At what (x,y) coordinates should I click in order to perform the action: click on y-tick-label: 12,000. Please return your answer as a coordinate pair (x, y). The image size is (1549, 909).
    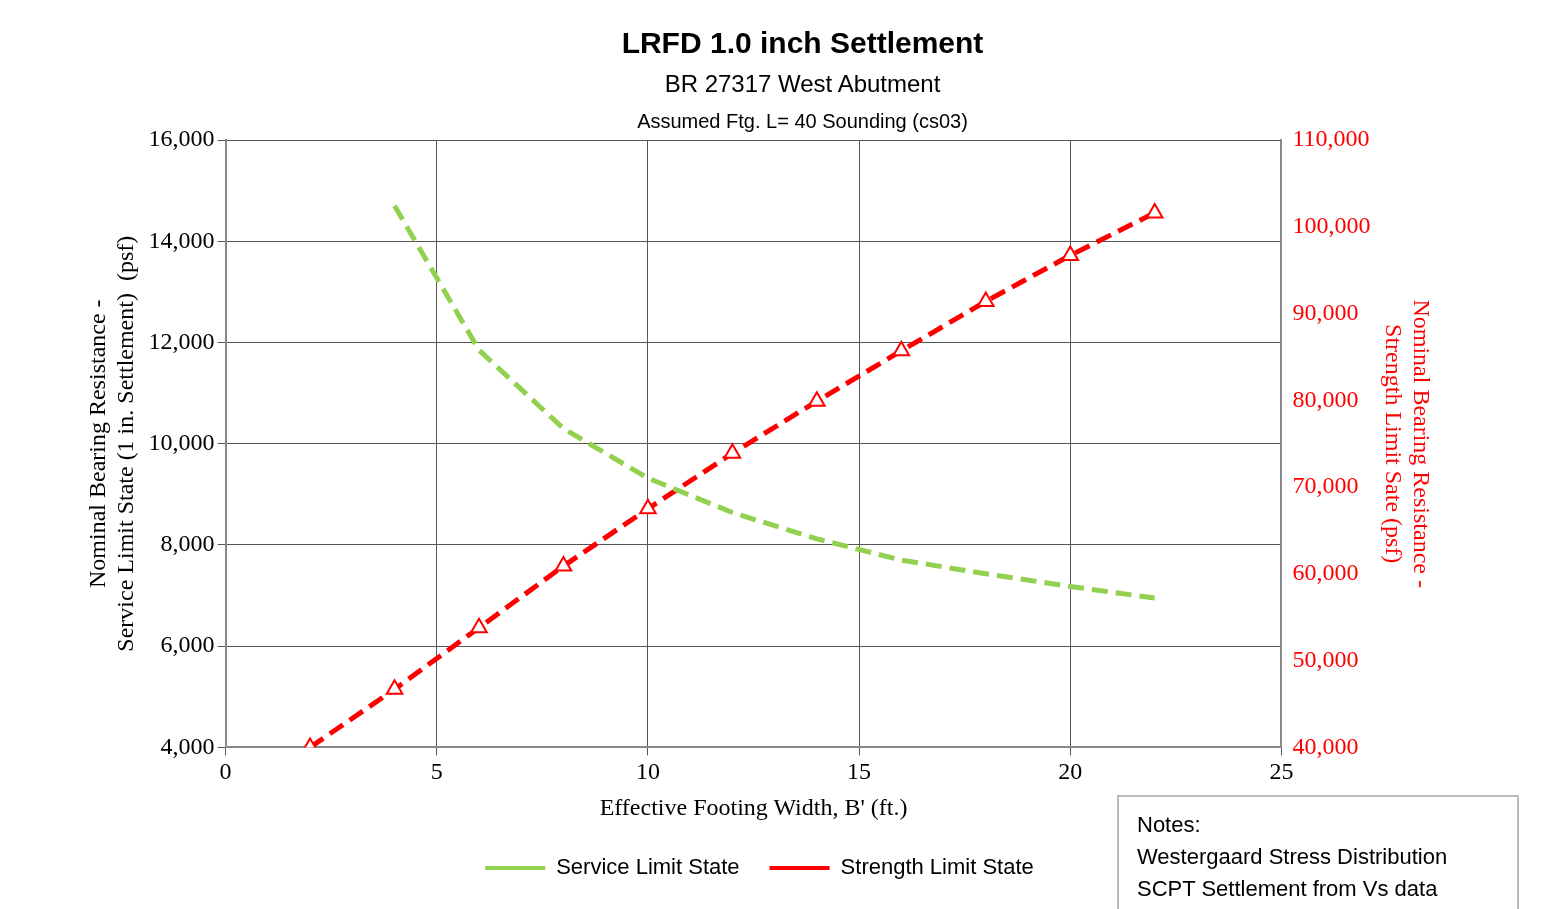
    Looking at the image, I should click on (181, 340).